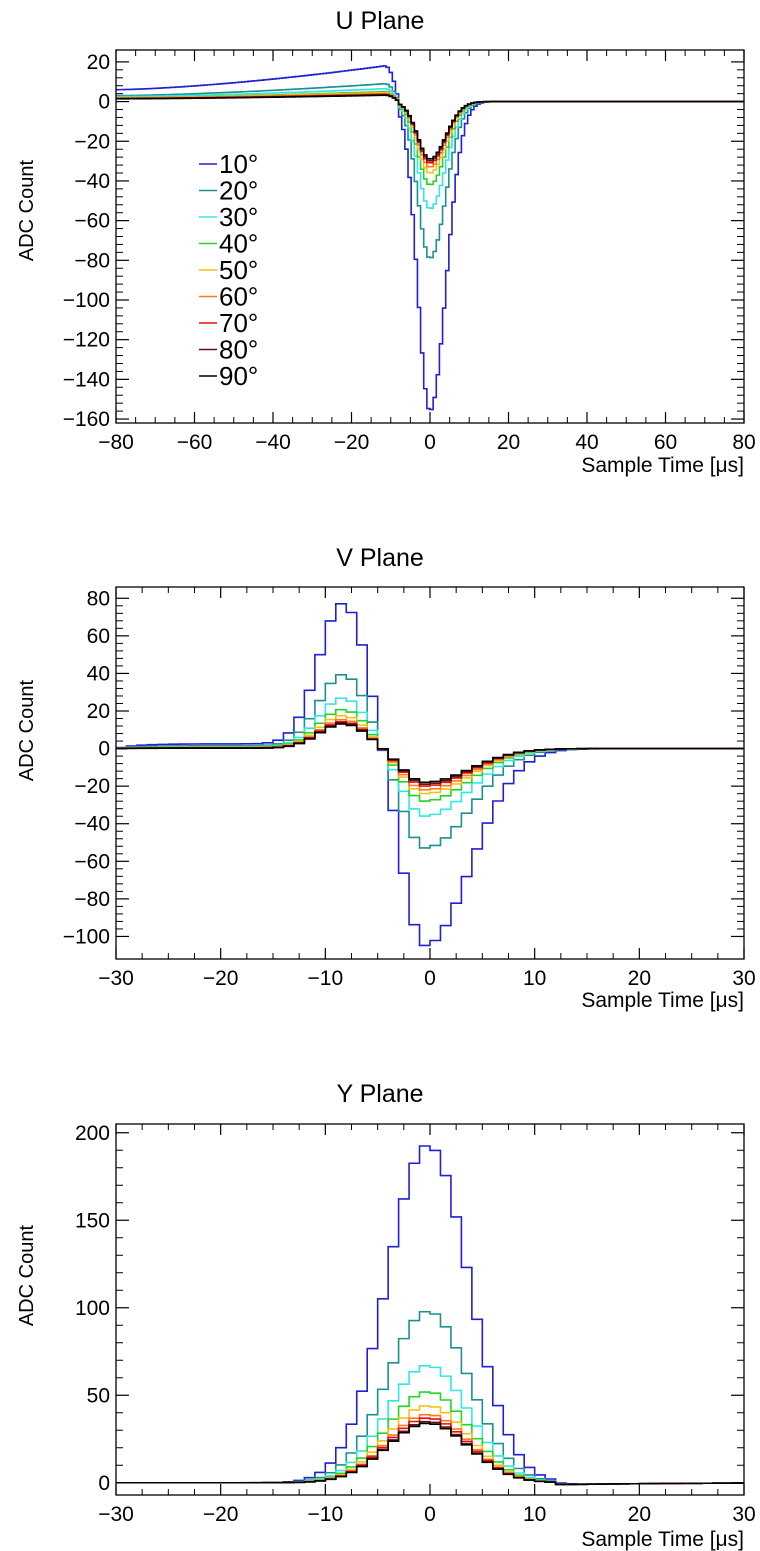 This screenshot has width=760, height=1551. Describe the element at coordinates (98, 598) in the screenshot. I see `y-tick-label: 80` at that location.